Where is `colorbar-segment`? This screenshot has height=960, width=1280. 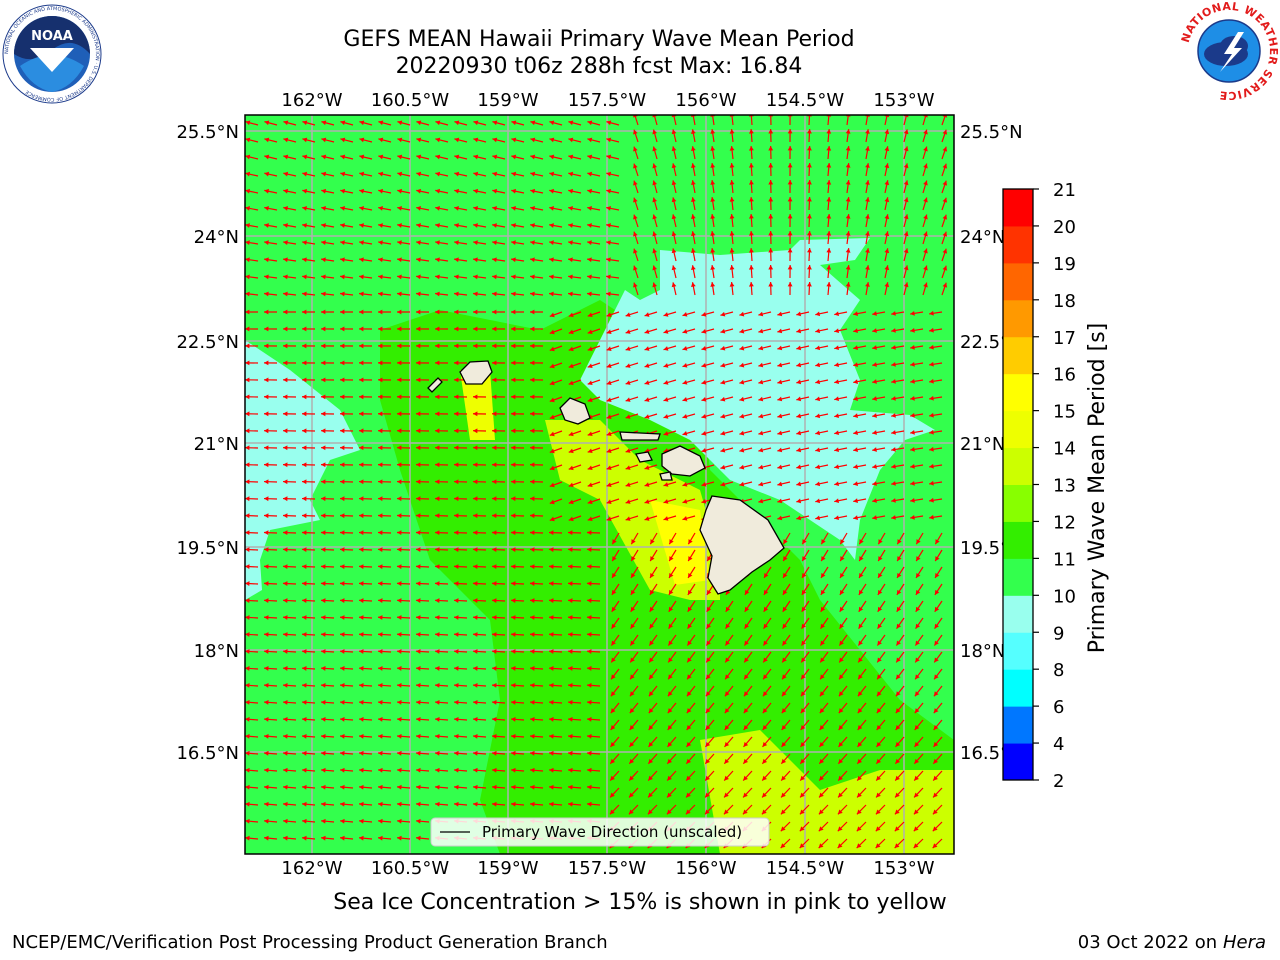 colorbar-segment is located at coordinates (1018, 244).